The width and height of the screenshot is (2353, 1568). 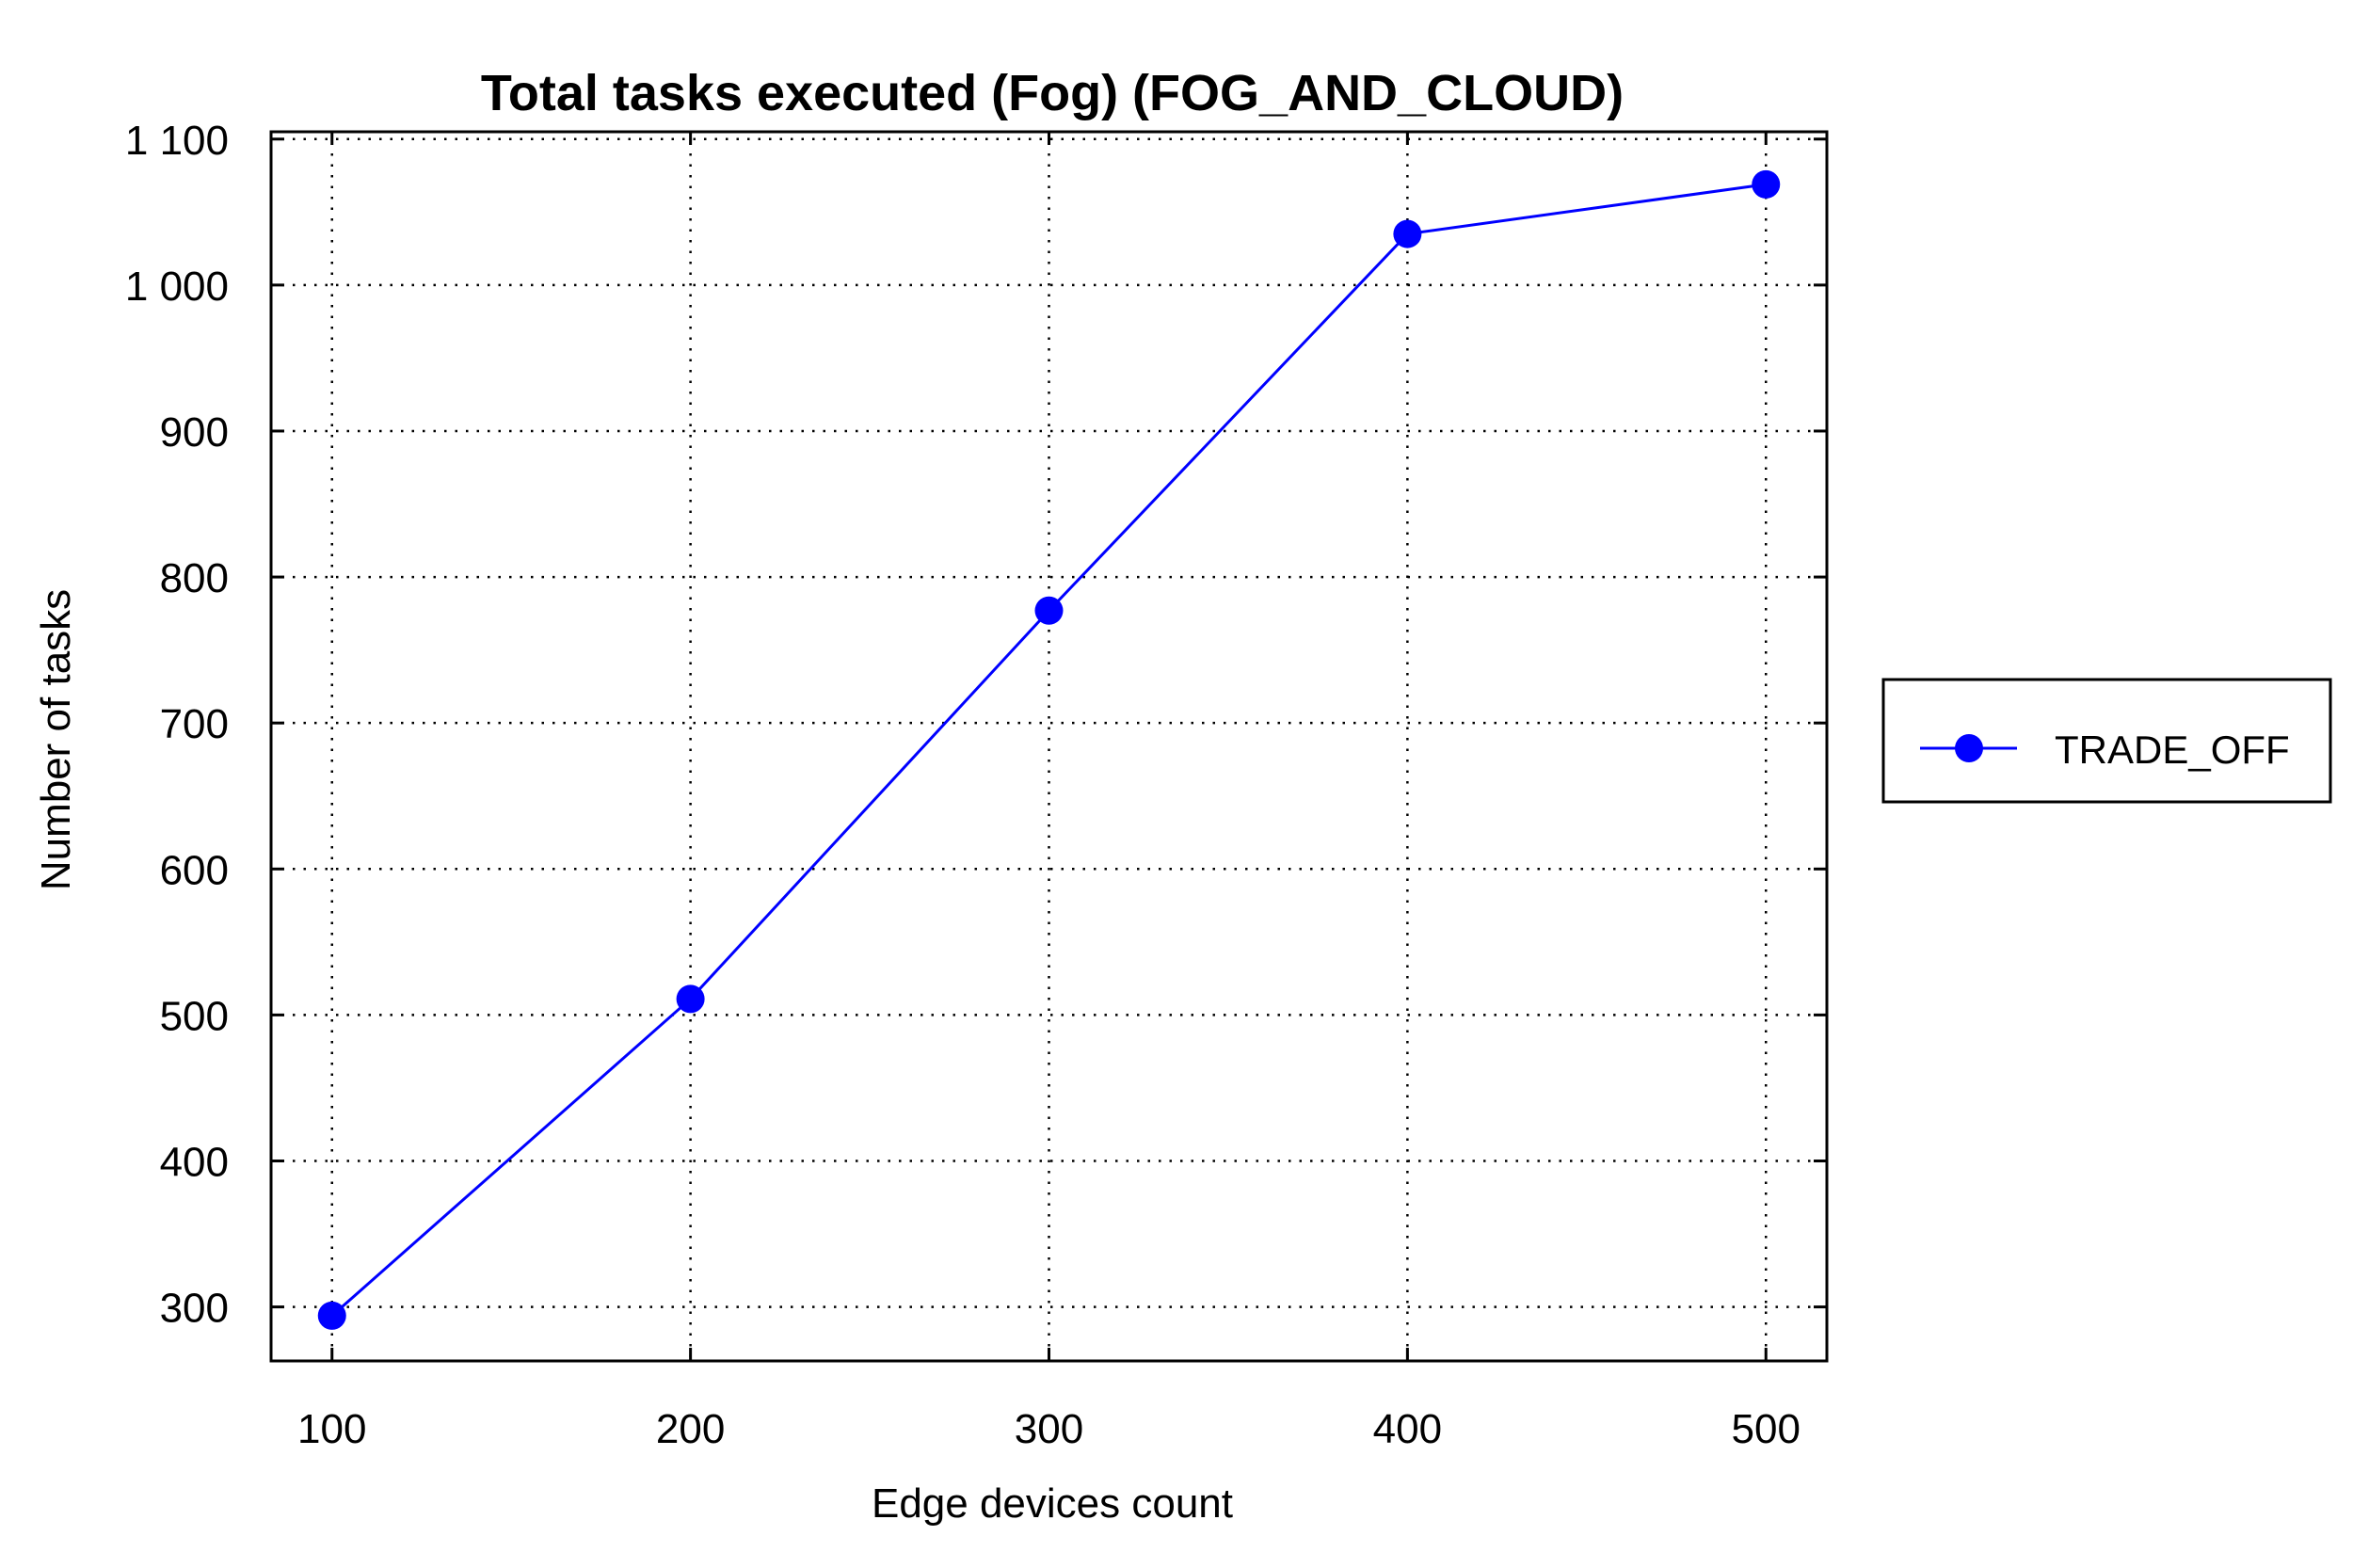 I want to click on y-tick-label: 700, so click(x=195, y=724).